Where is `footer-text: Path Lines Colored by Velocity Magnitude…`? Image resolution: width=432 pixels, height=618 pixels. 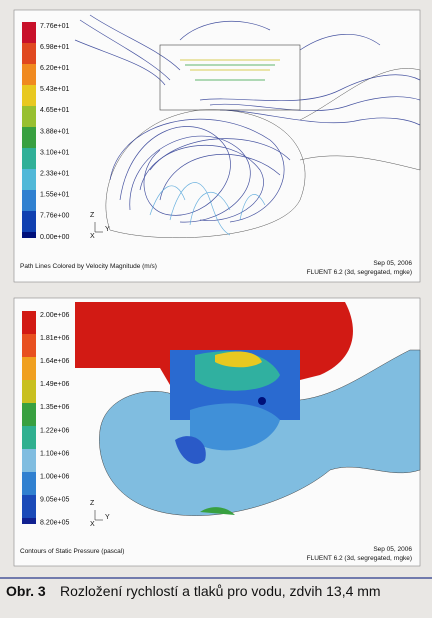
footer-text: Path Lines Colored by Velocity Magnitude… is located at coordinates (88, 266).